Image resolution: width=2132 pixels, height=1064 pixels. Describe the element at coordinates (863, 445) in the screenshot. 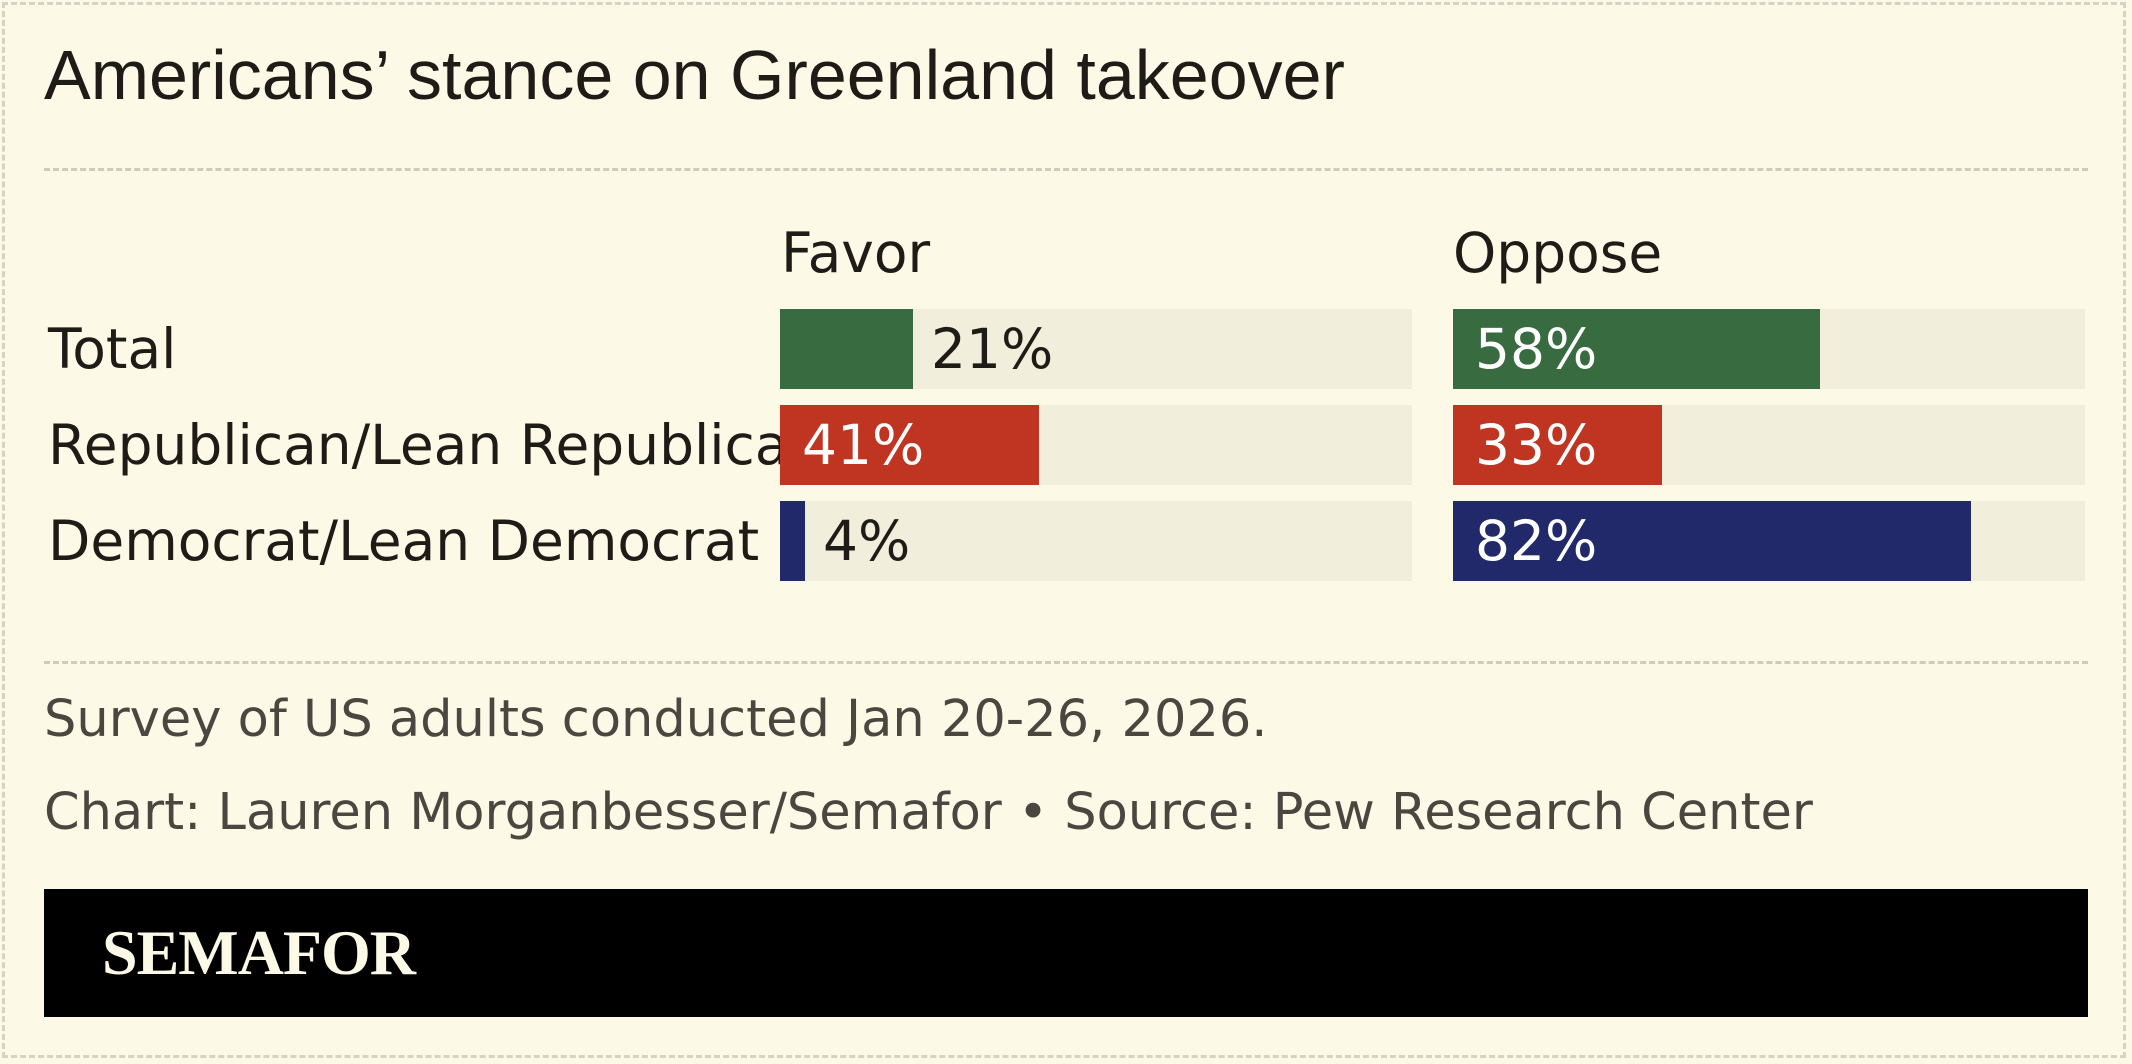

I see `value-label: 41%` at that location.